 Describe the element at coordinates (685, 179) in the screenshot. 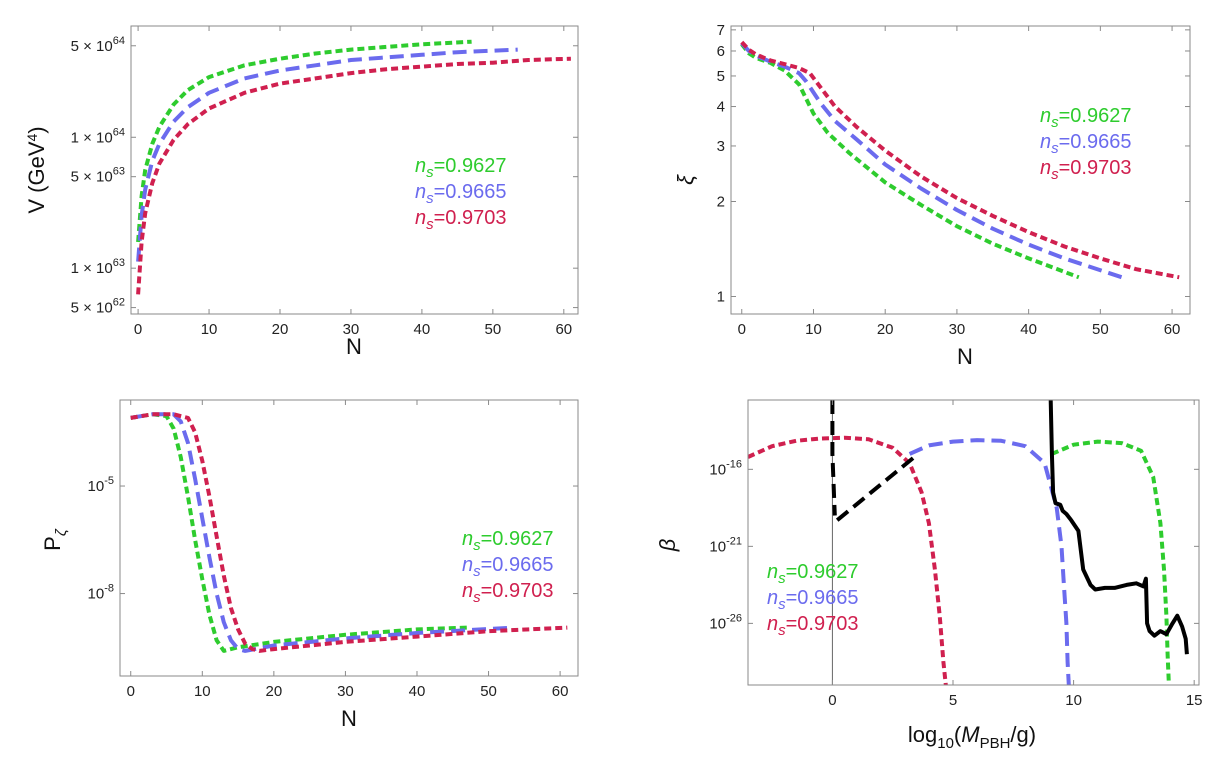

I see `y-axis-label: ξ` at that location.